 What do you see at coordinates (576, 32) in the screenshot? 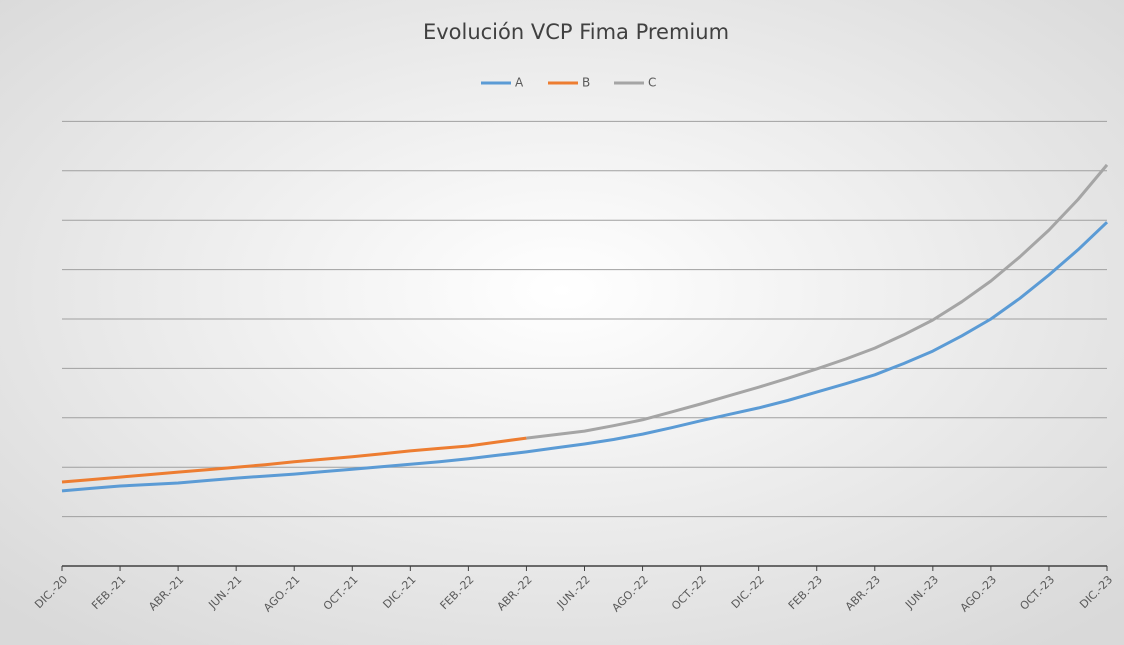
I see `chart-title: Evolución VCP Fima Premium` at bounding box center [576, 32].